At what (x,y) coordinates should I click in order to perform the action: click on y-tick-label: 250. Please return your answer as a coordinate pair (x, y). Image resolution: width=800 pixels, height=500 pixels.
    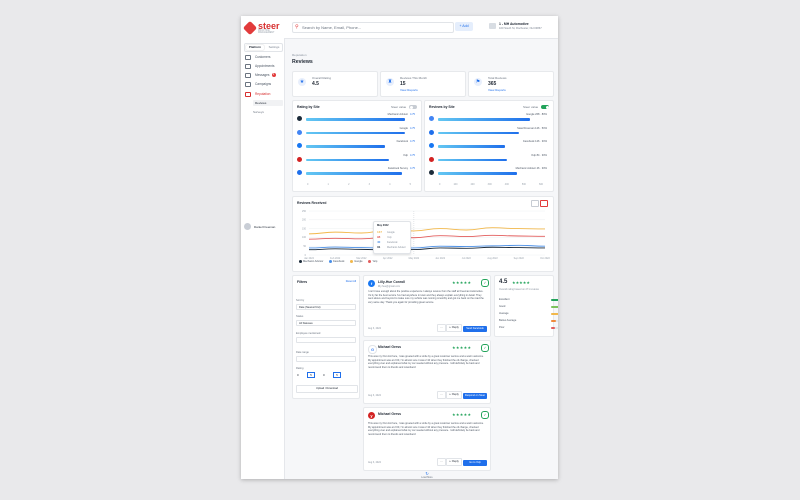
    Looking at the image, I should click on (304, 211).